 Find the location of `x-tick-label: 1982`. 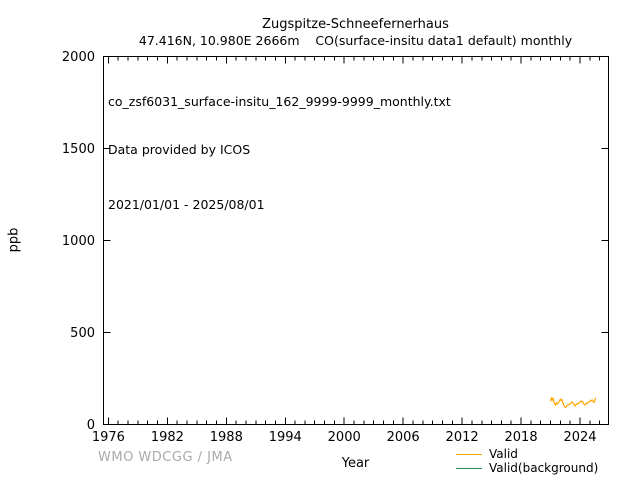

x-tick-label: 1982 is located at coordinates (167, 437).